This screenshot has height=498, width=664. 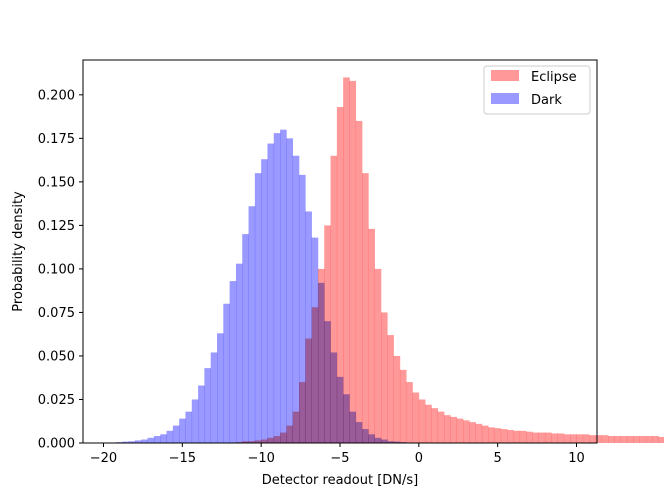 What do you see at coordinates (18, 251) in the screenshot?
I see `y-axis-label: Probability density` at bounding box center [18, 251].